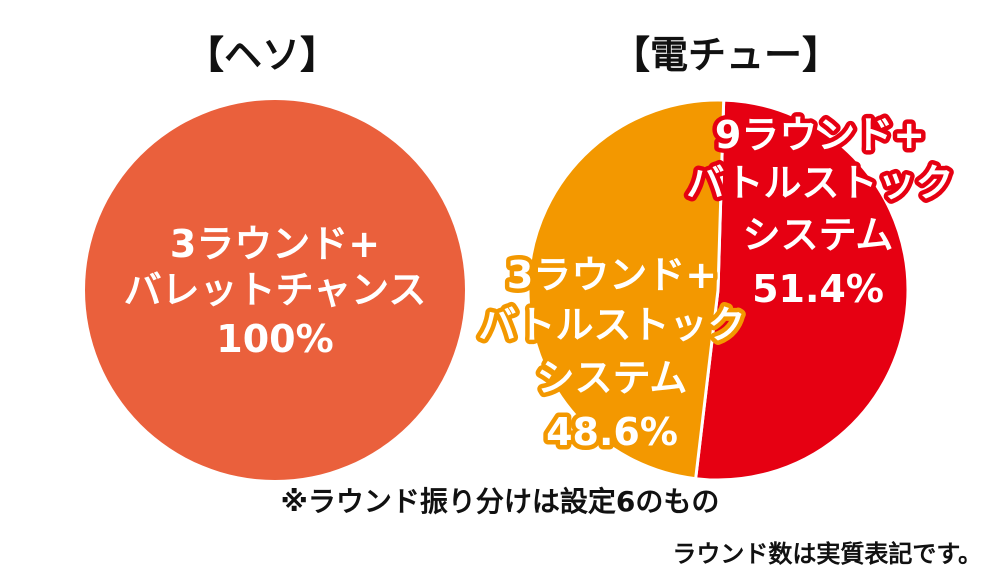  Describe the element at coordinates (275, 244) in the screenshot. I see `heso-slice-label-line-1: 3ラウンド+` at that location.